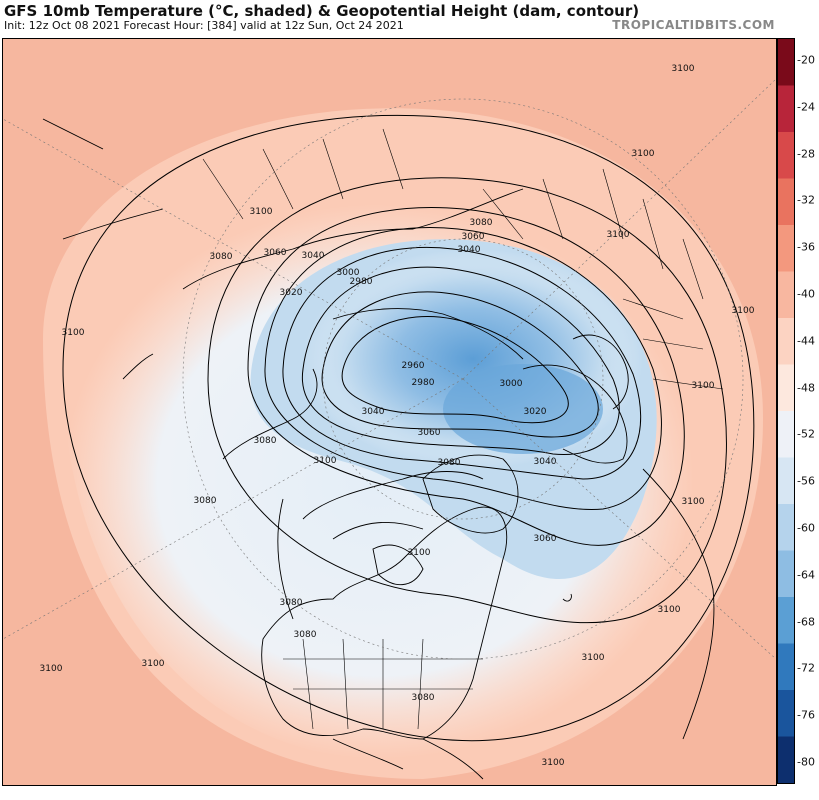 Image resolution: width=819 pixels, height=800 pixels. I want to click on west-coast-na, so click(285, 559).